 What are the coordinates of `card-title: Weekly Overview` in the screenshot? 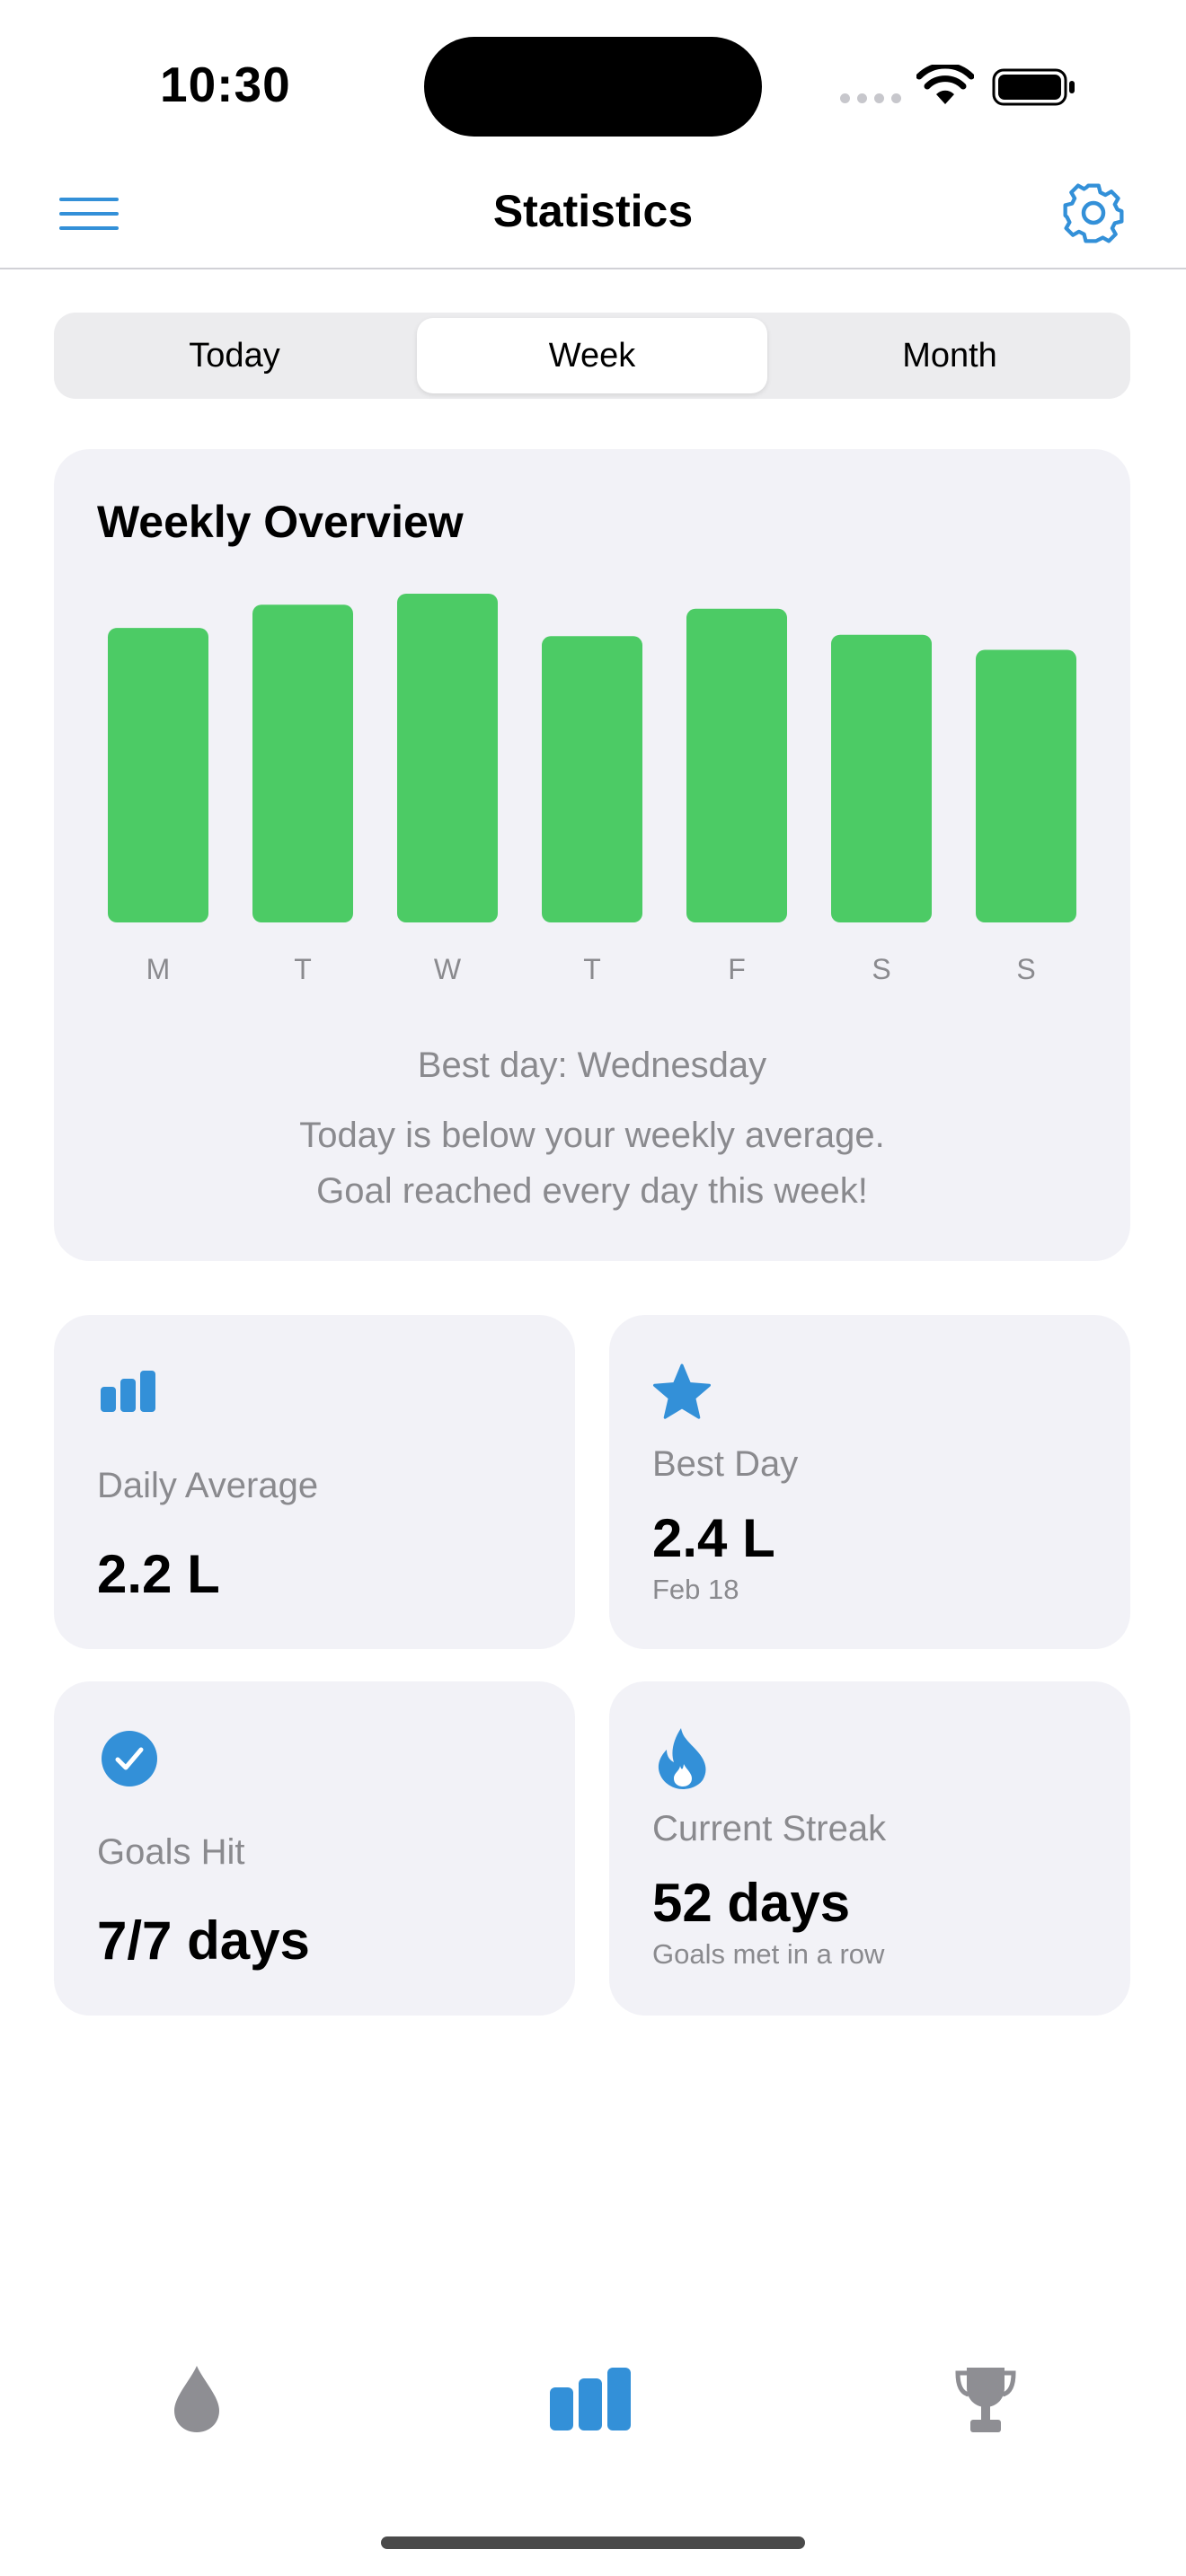 It's located at (280, 522).